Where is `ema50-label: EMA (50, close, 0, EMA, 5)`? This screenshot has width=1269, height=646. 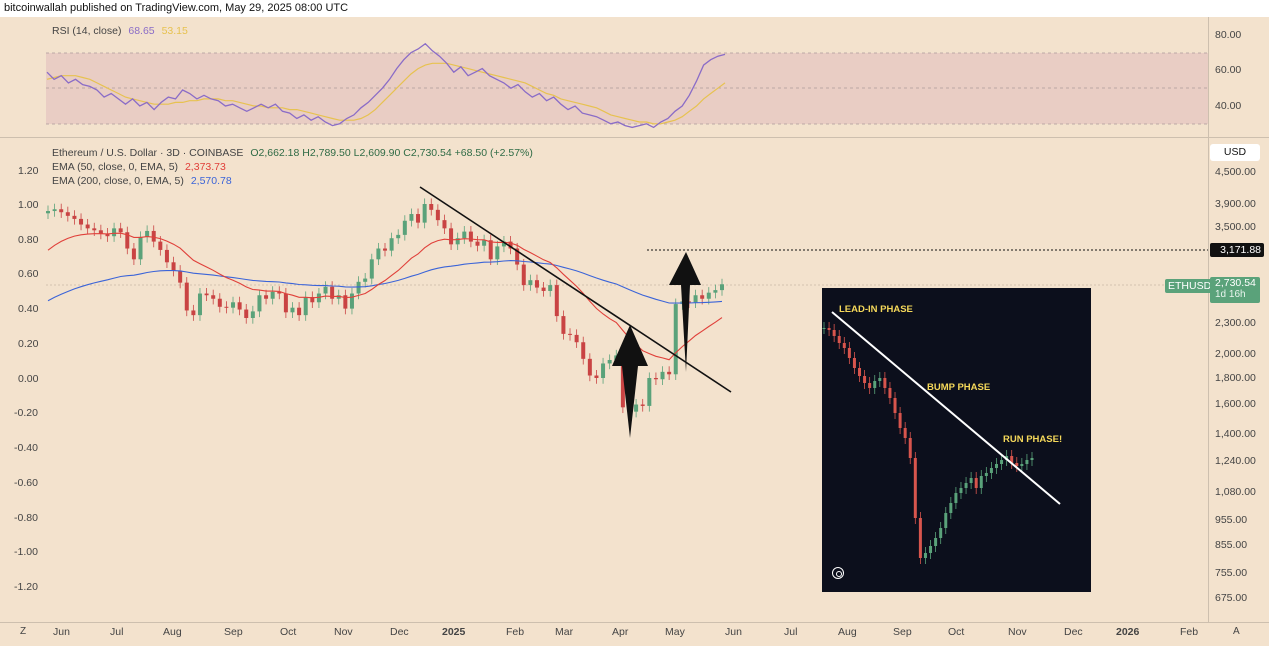
ema50-label: EMA (50, close, 0, EMA, 5) is located at coordinates (115, 167).